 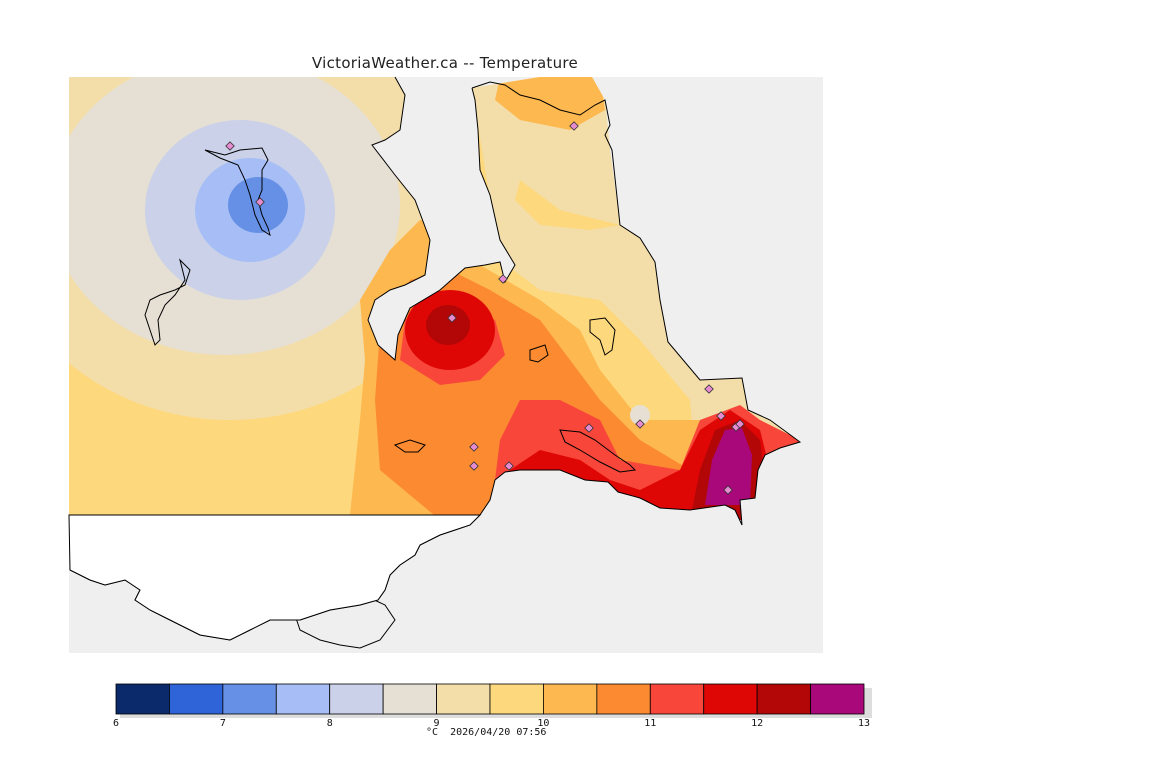 I want to click on color-legend: 6 7 8 9 10 11 12 13, so click(x=492, y=706).